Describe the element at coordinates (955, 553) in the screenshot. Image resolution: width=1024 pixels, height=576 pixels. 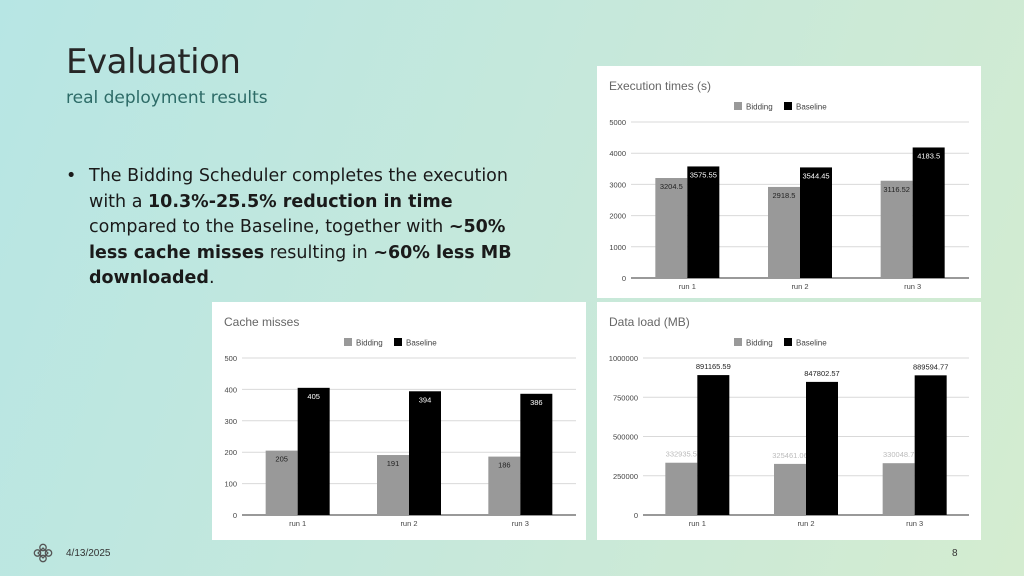
I see `page-number: 8` at that location.